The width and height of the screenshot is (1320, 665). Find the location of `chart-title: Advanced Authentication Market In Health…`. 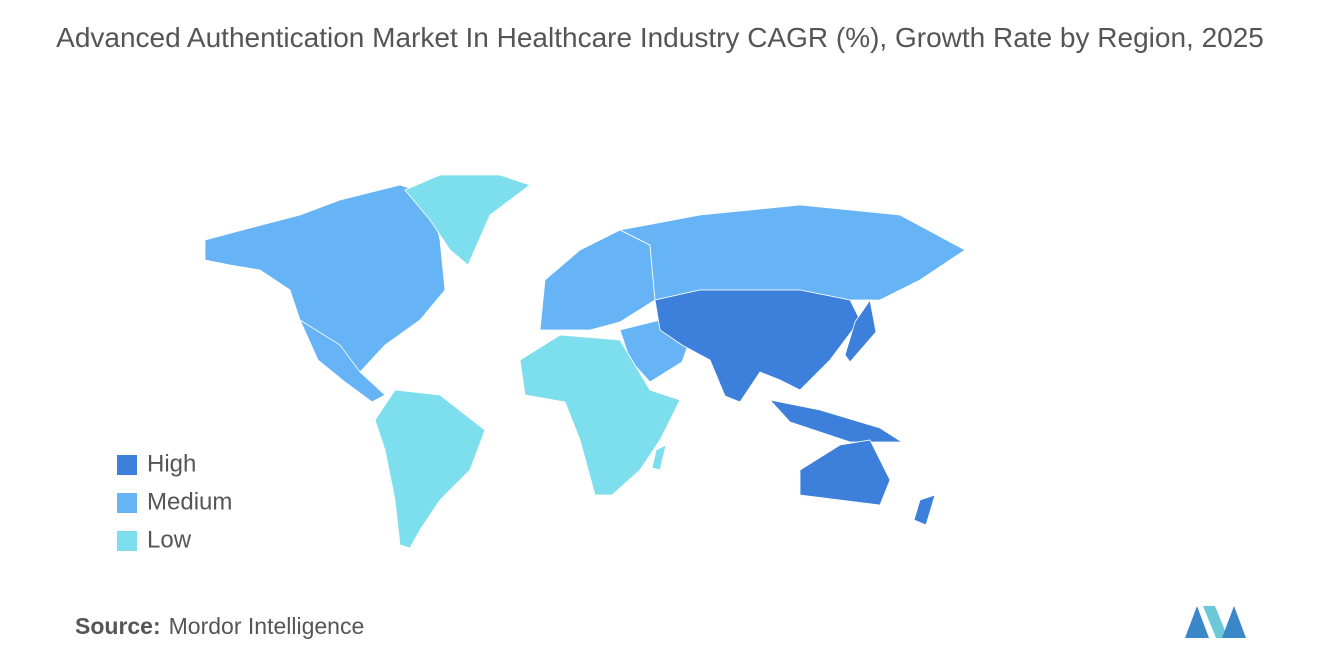

chart-title: Advanced Authentication Market In Health… is located at coordinates (660, 37).